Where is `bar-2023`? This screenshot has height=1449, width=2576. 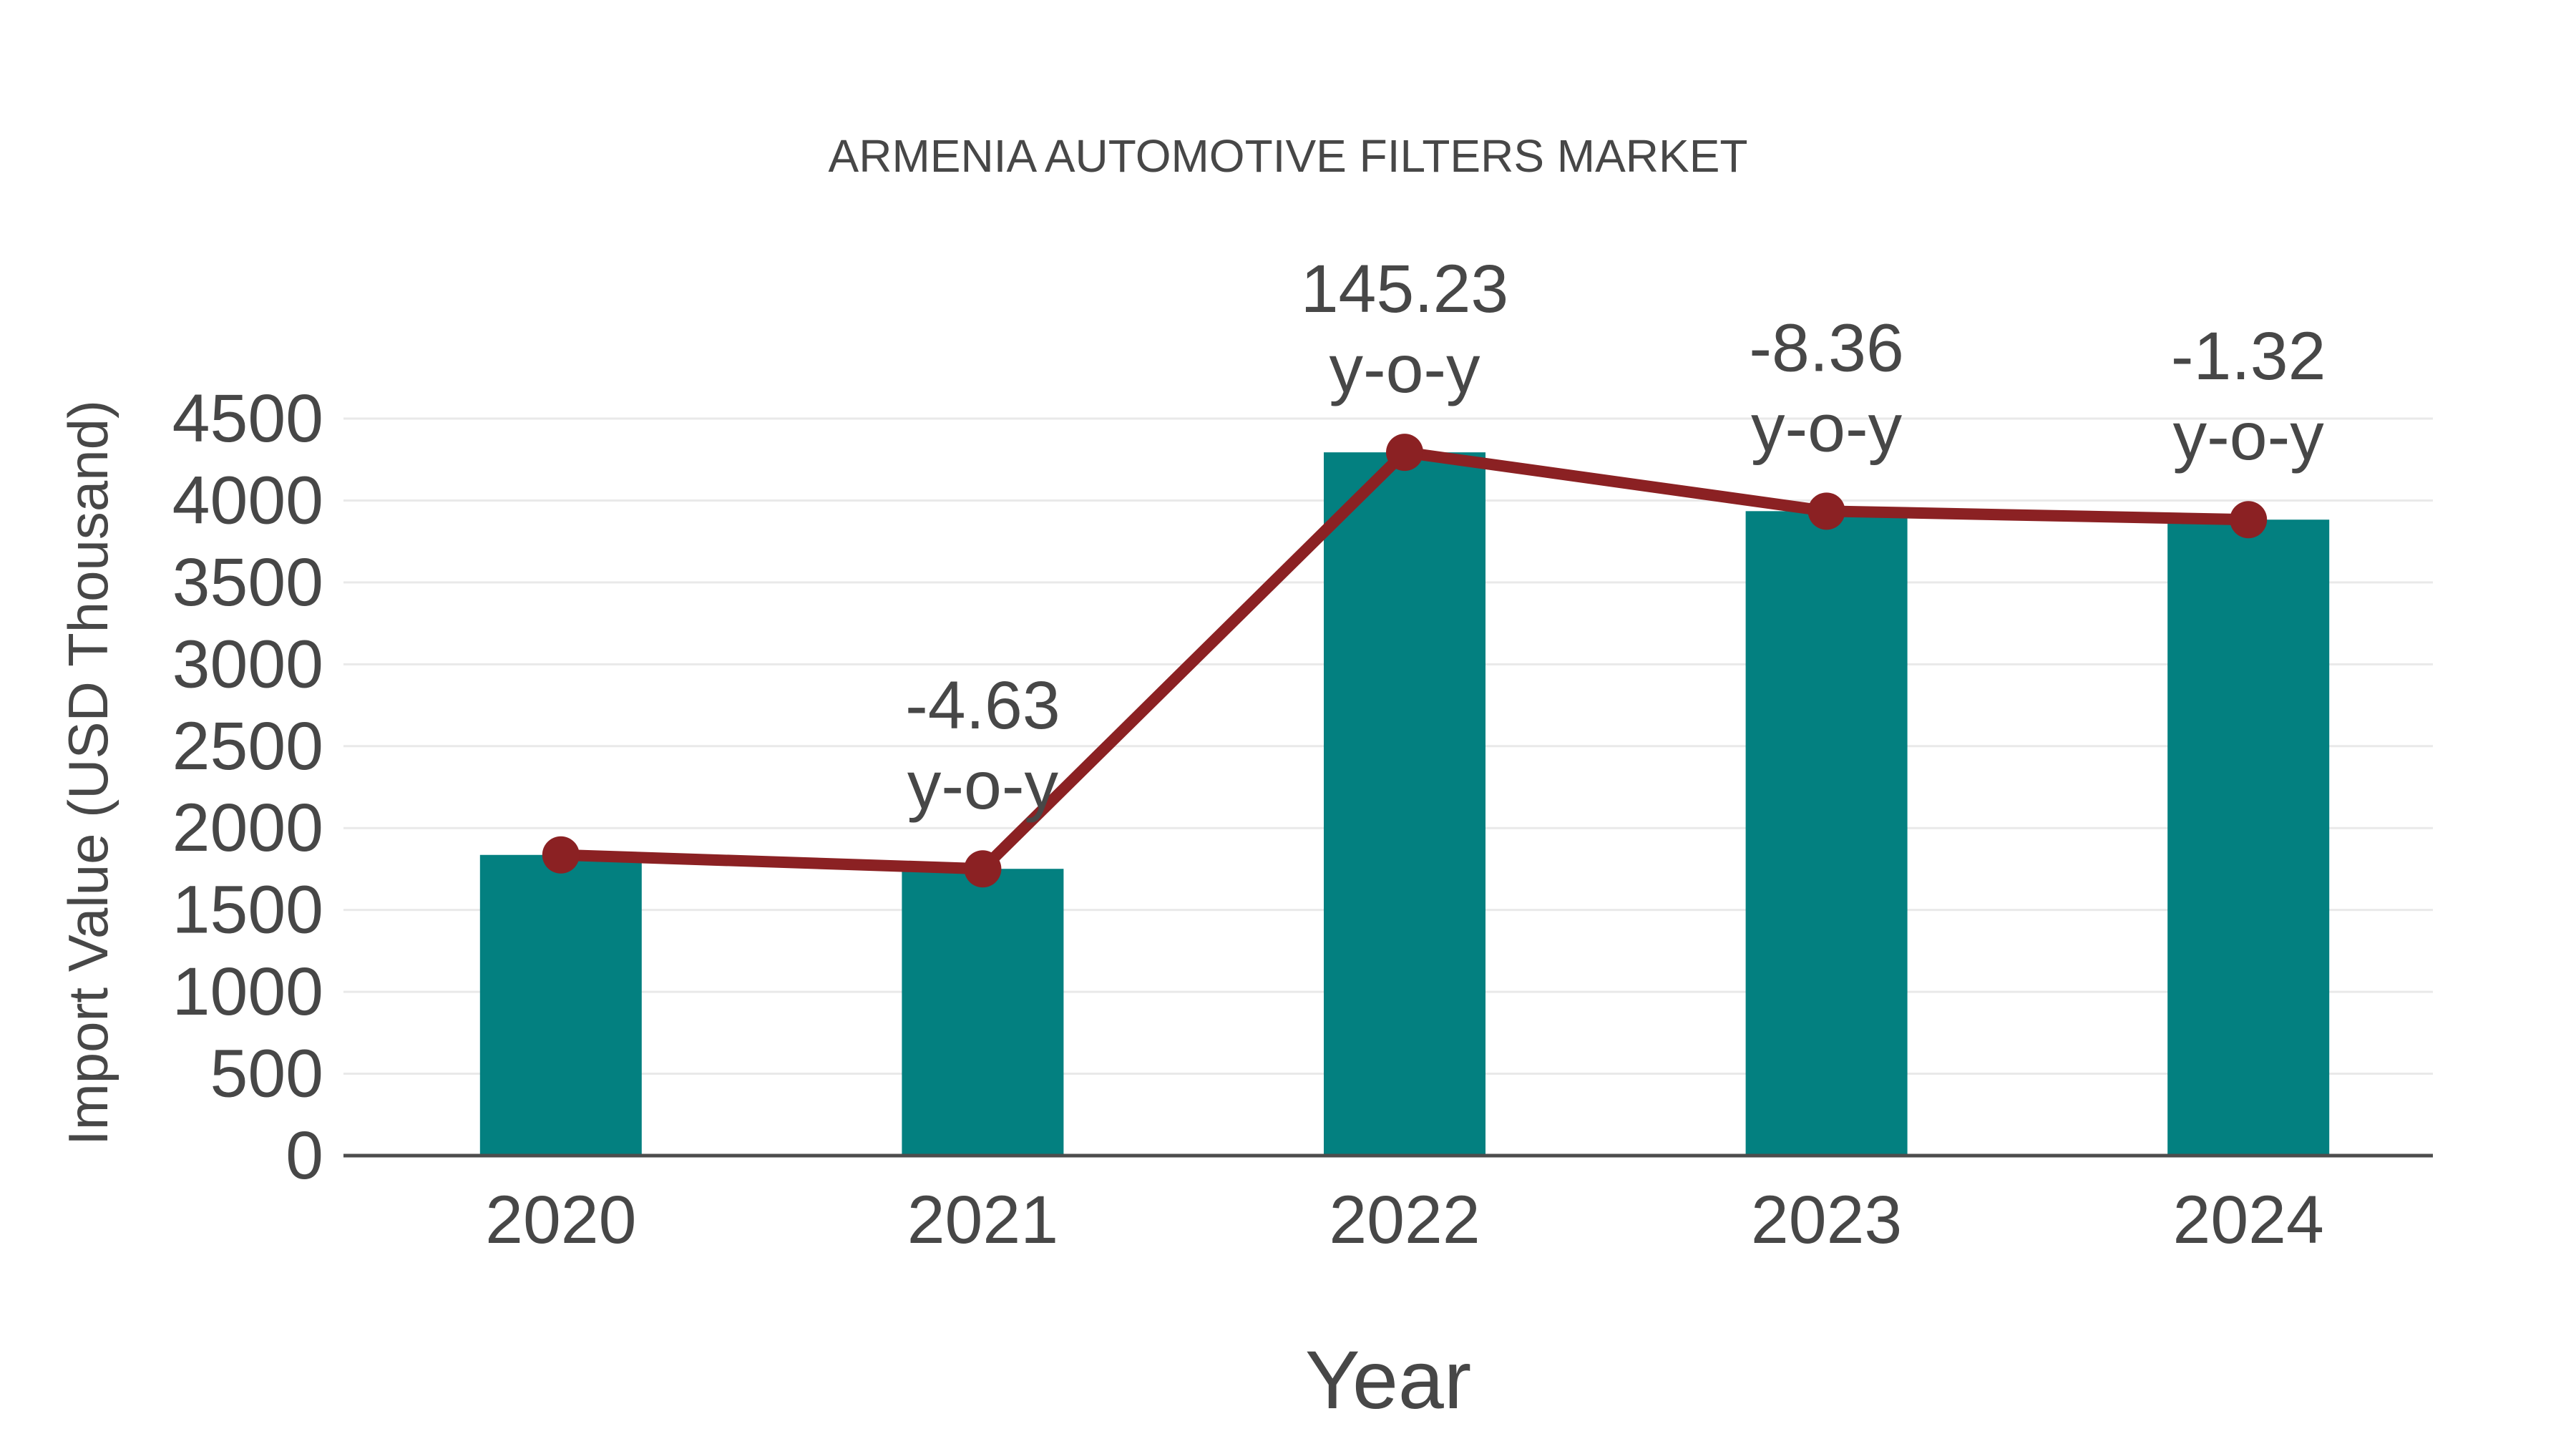 bar-2023 is located at coordinates (1826, 833).